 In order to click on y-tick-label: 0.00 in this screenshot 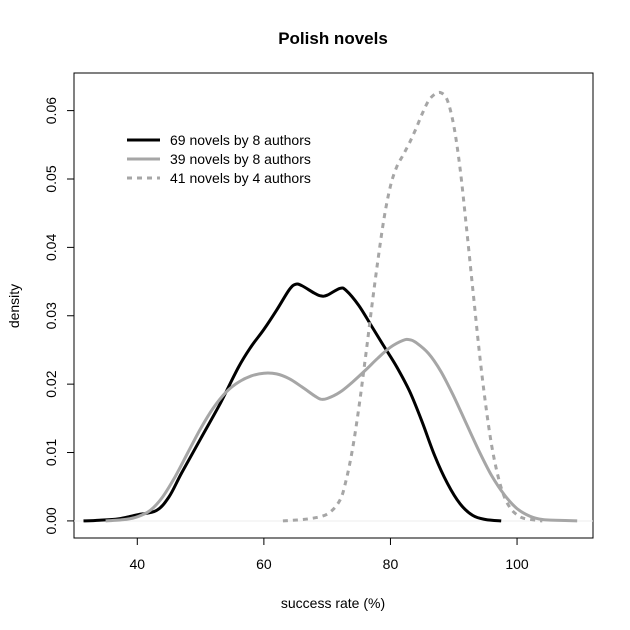, I will do `click(51, 520)`.